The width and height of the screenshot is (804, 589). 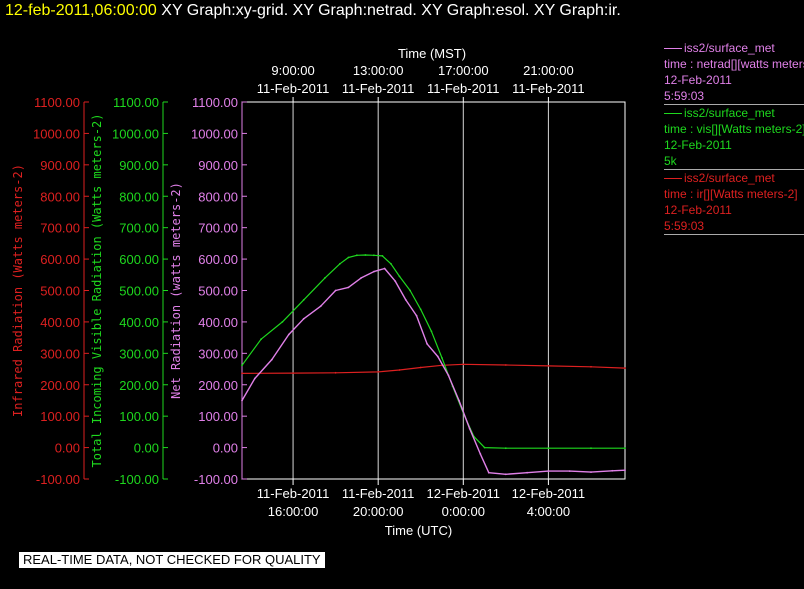 I want to click on y-axis-title-net: Net Radiation (watts meters-2), so click(x=176, y=290).